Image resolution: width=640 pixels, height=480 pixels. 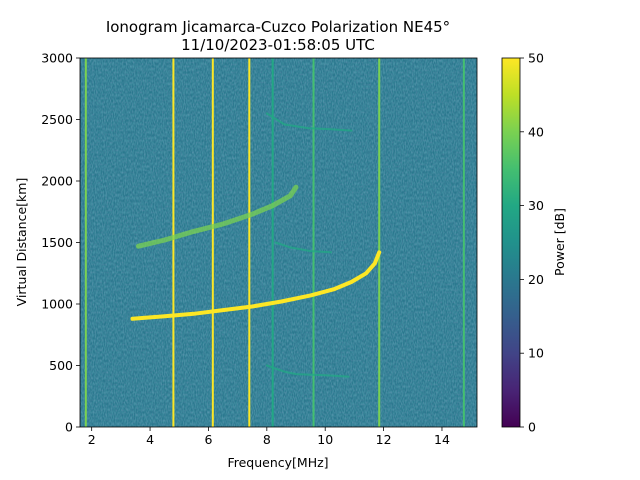 What do you see at coordinates (69, 427) in the screenshot?
I see `y-tick-label-0: 0` at bounding box center [69, 427].